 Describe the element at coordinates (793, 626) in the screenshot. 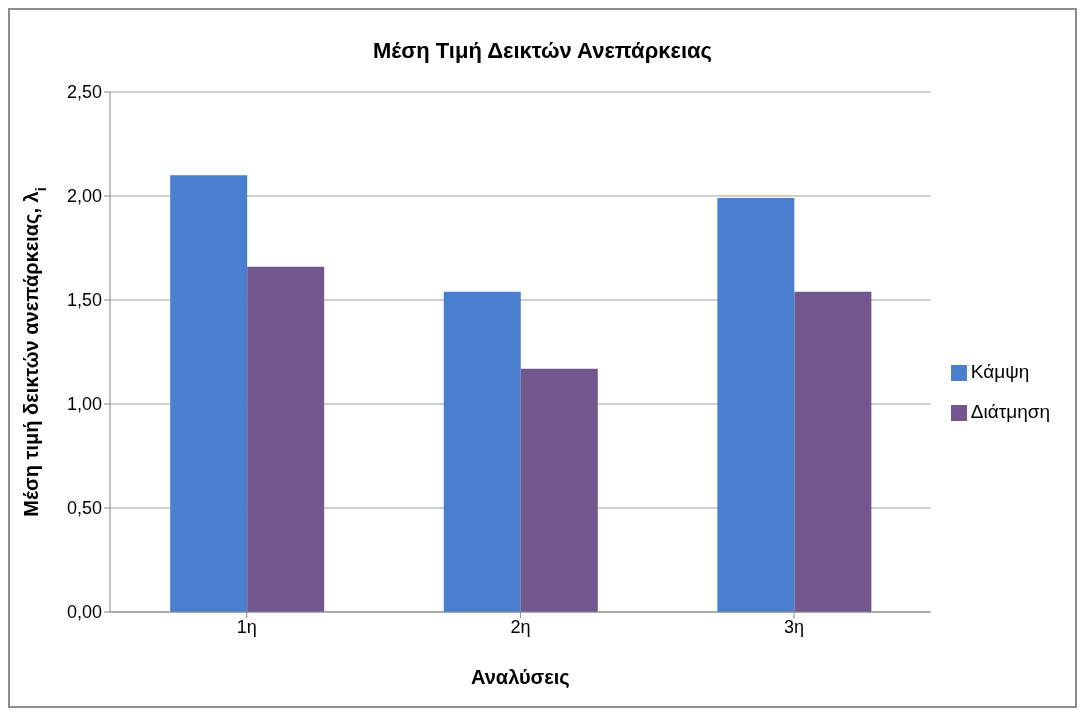

I see `x-tick-label: 3η` at that location.